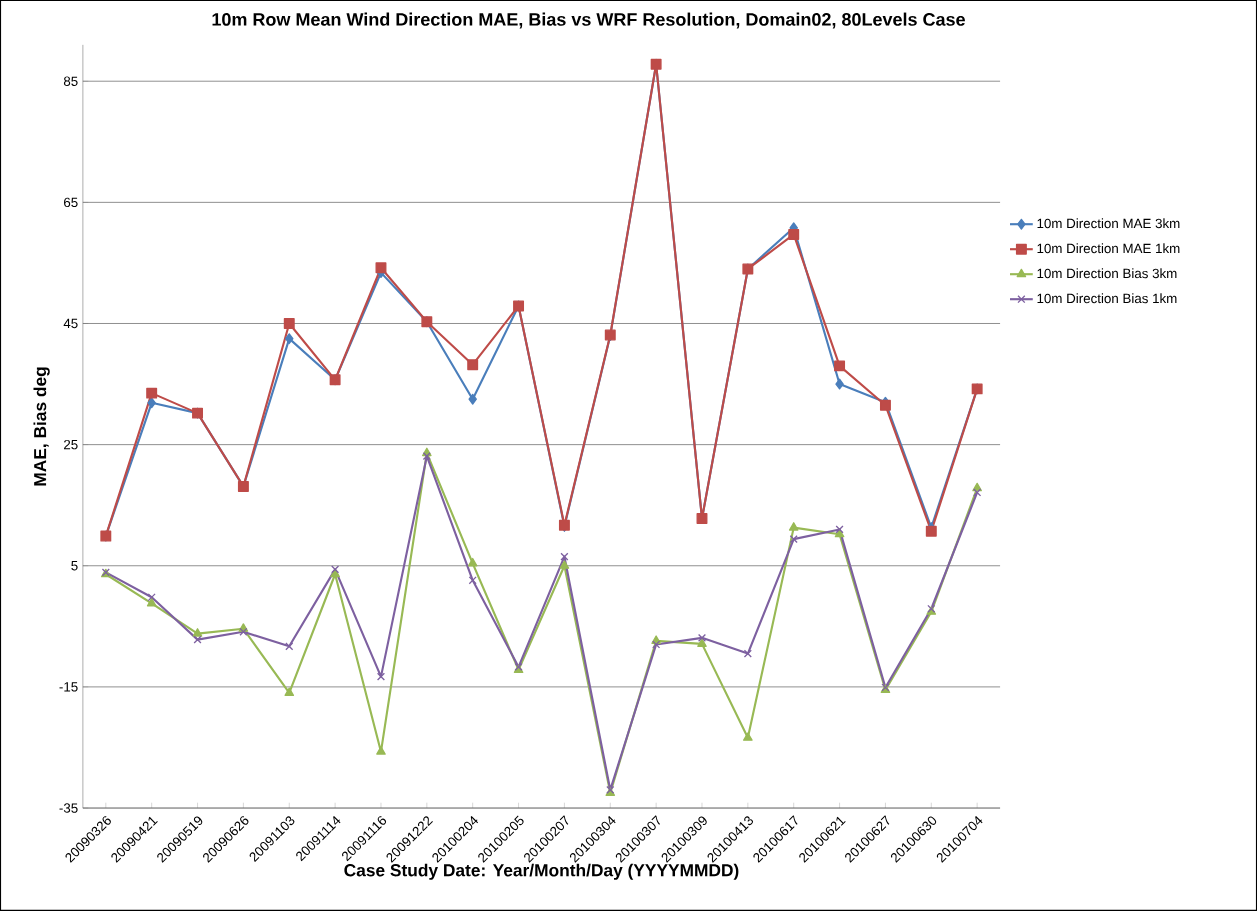 This screenshot has width=1257, height=911. What do you see at coordinates (1108, 248) in the screenshot?
I see `legend-label: 10m Direction MAE 1km` at bounding box center [1108, 248].